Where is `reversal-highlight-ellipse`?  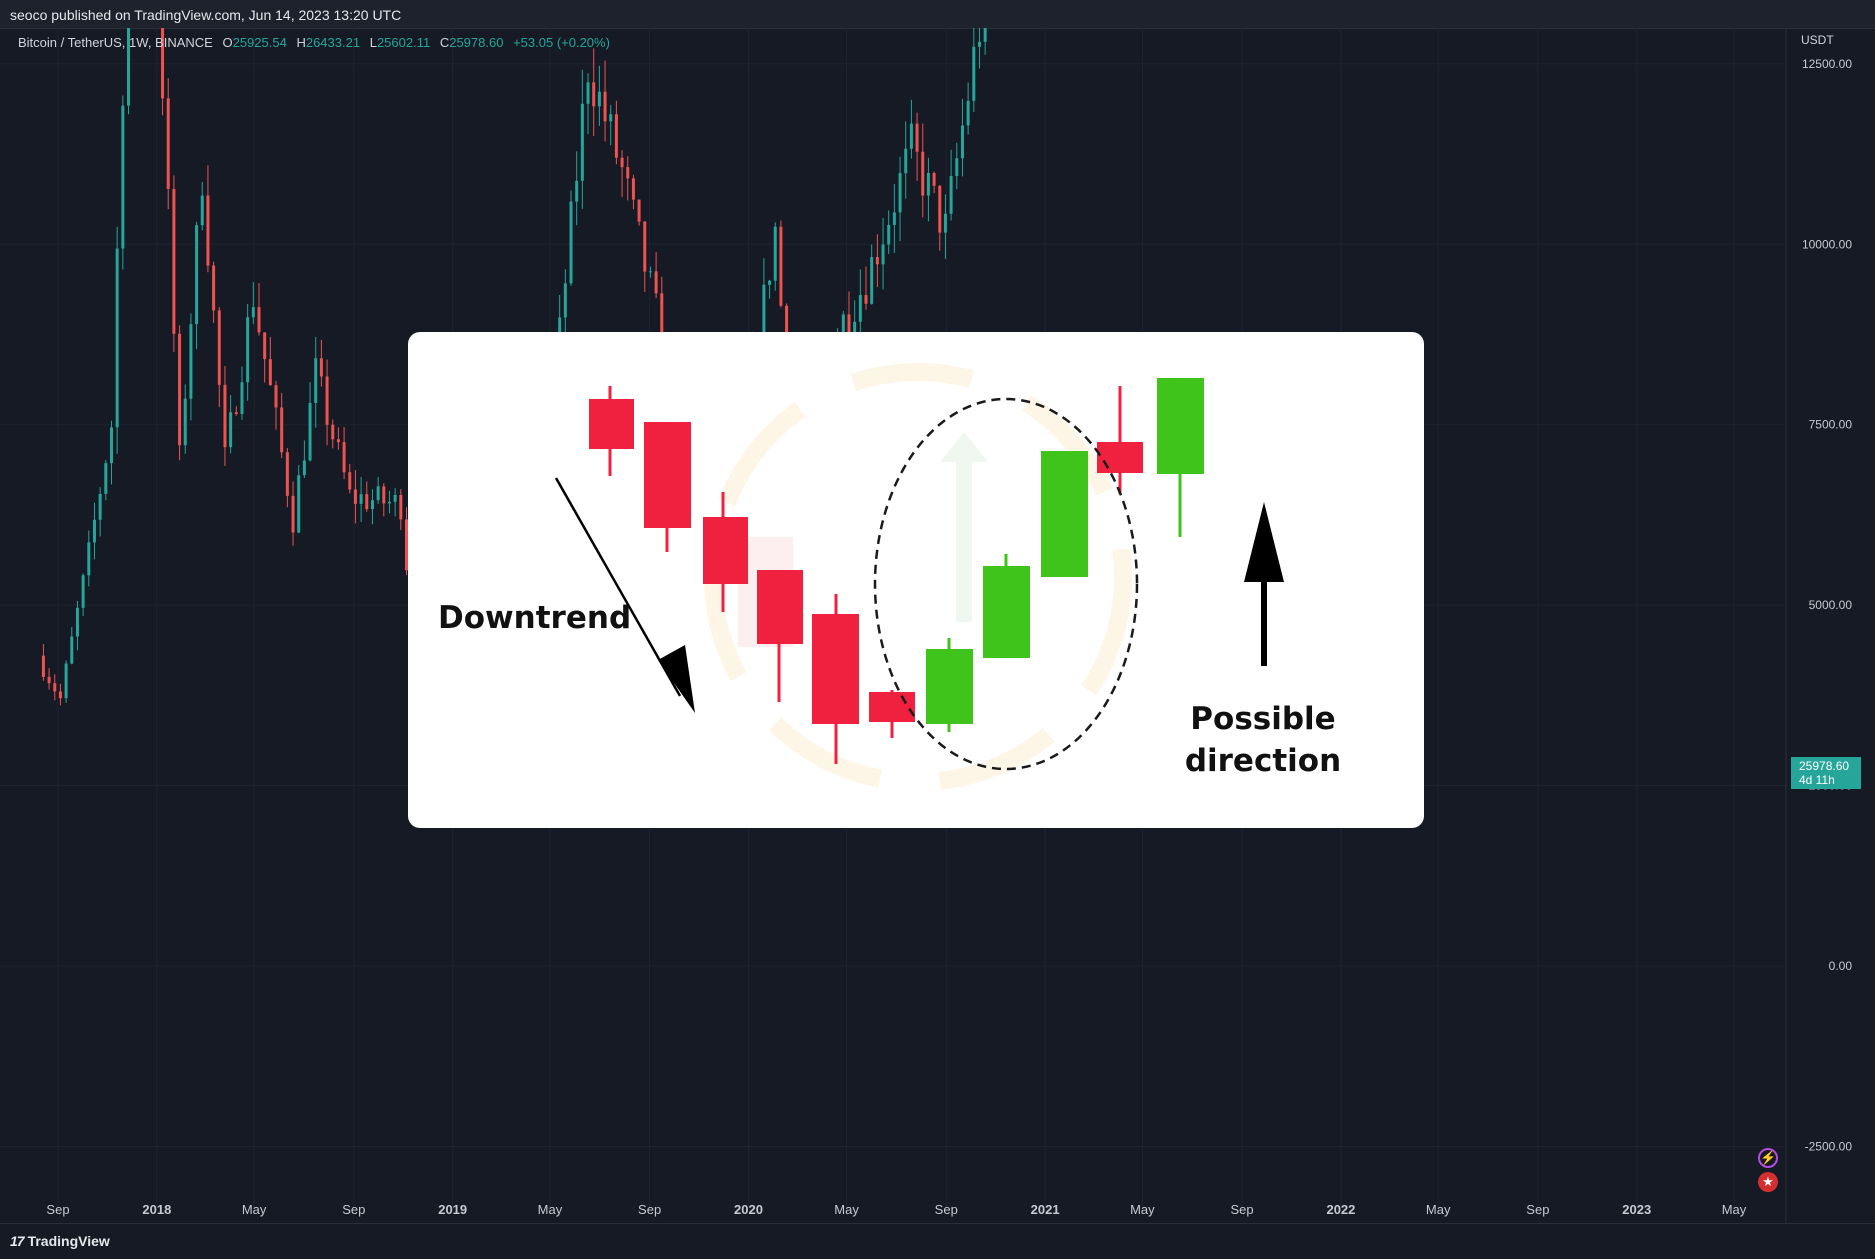
reversal-highlight-ellipse is located at coordinates (1006, 584).